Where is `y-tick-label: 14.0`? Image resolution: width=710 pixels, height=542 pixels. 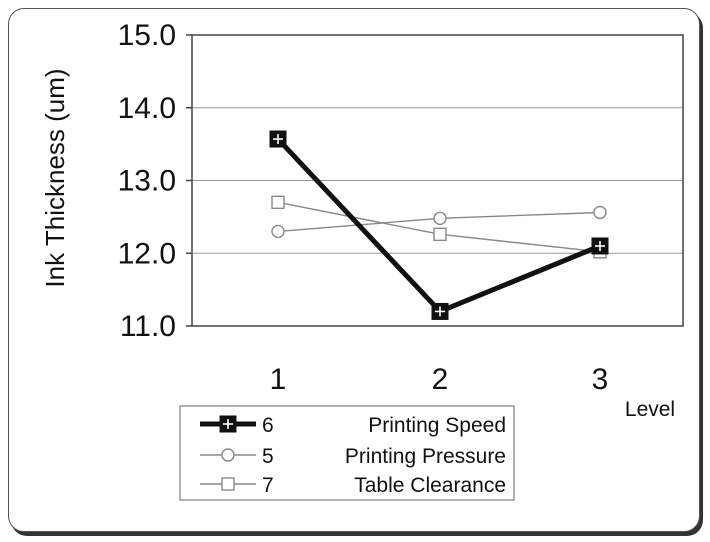 y-tick-label: 14.0 is located at coordinates (147, 108).